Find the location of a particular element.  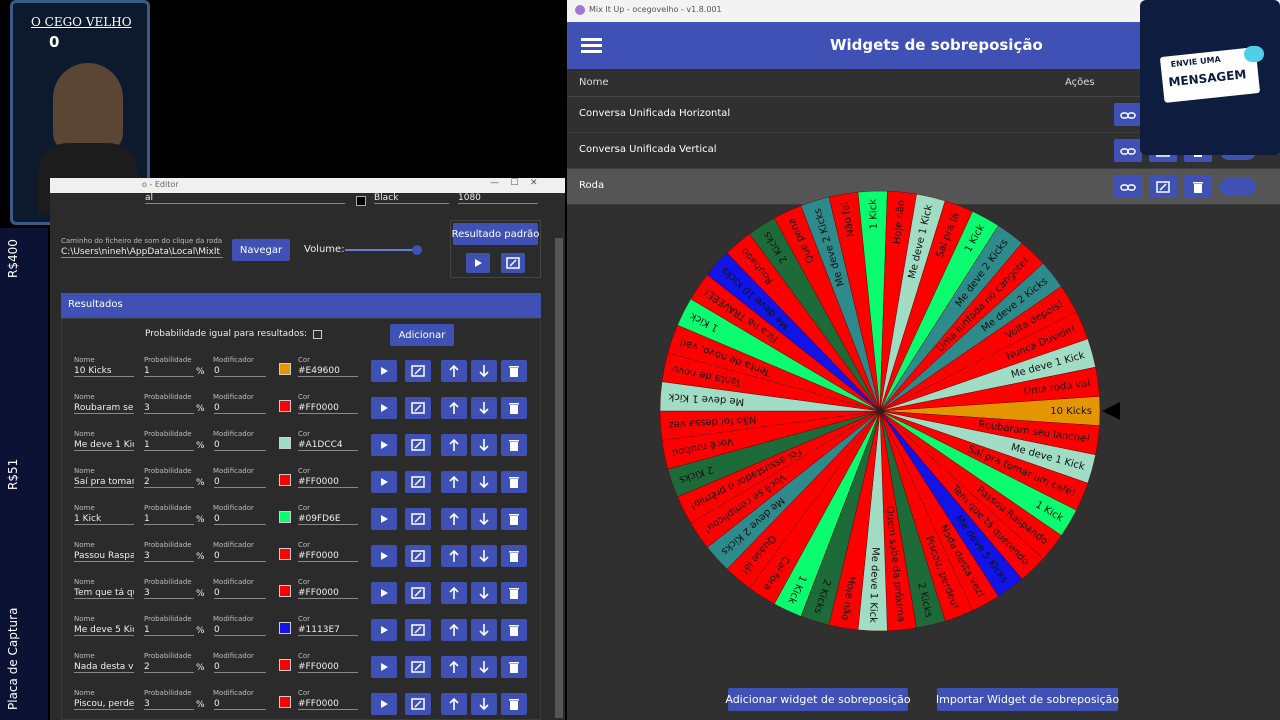

field: 1080 is located at coordinates (498, 198).